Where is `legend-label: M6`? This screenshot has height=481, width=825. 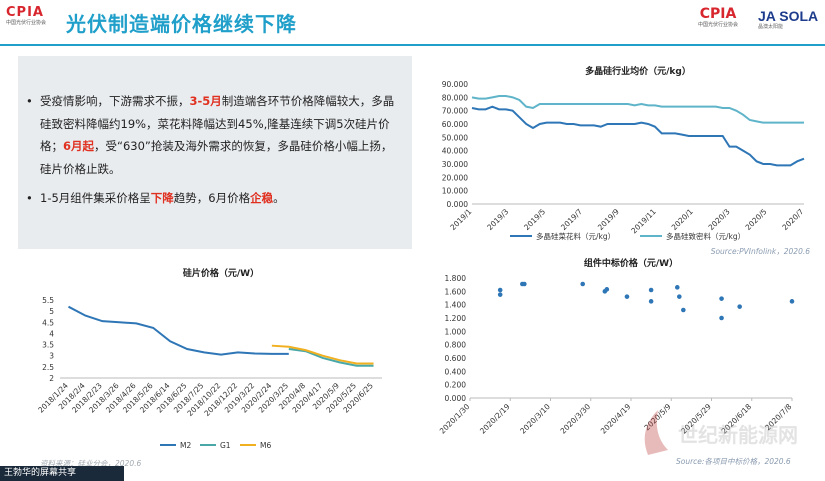 legend-label: M6 is located at coordinates (265, 445).